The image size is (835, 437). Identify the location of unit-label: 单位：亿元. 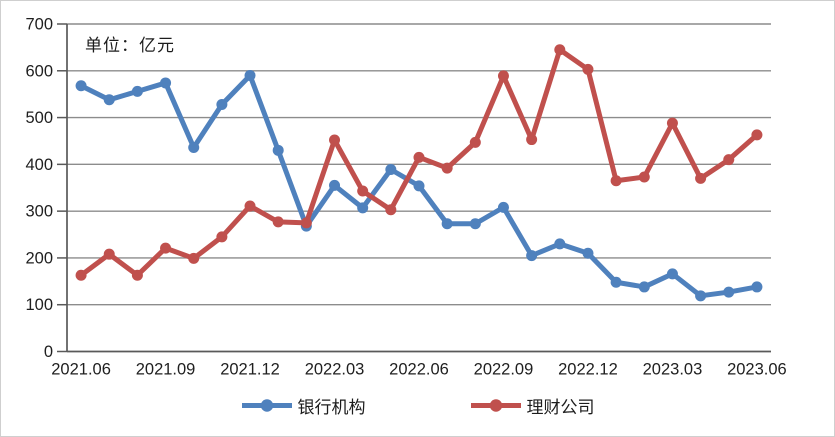
(130, 45).